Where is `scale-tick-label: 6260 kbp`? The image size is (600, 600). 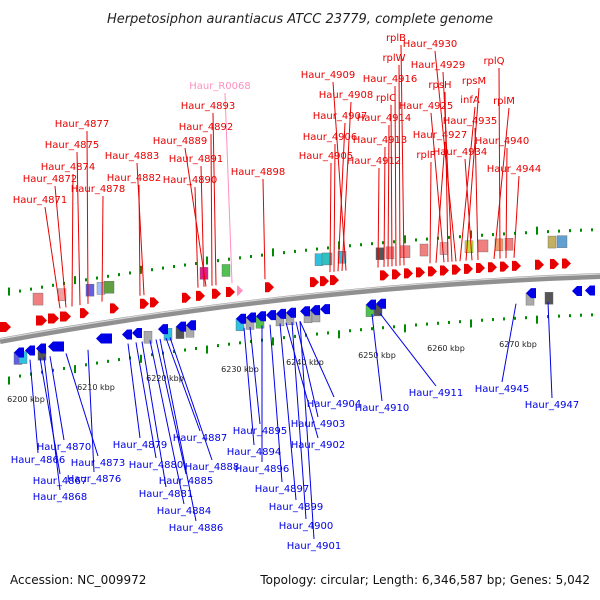 scale-tick-label: 6260 kbp is located at coordinates (446, 348).